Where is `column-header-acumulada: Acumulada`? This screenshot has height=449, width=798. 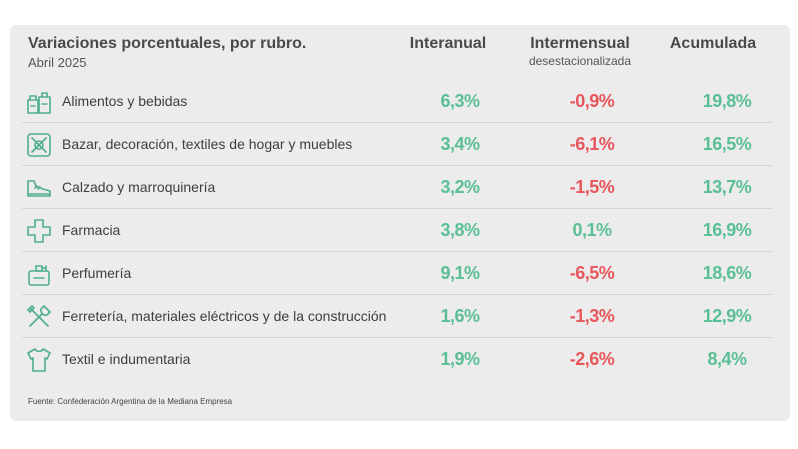 column-header-acumulada: Acumulada is located at coordinates (713, 43).